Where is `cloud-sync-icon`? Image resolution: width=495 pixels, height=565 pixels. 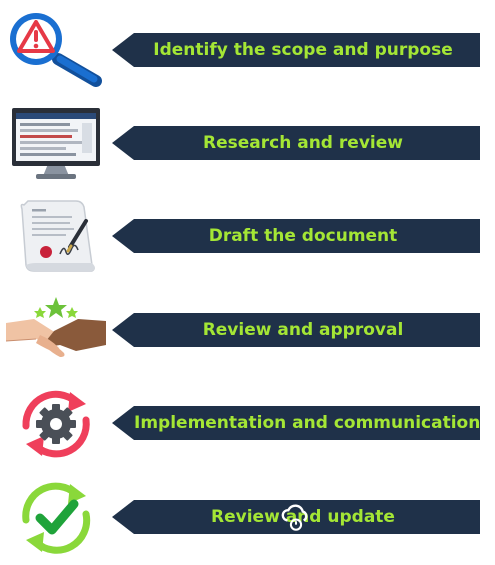 cloud-sync-icon is located at coordinates (294, 517).